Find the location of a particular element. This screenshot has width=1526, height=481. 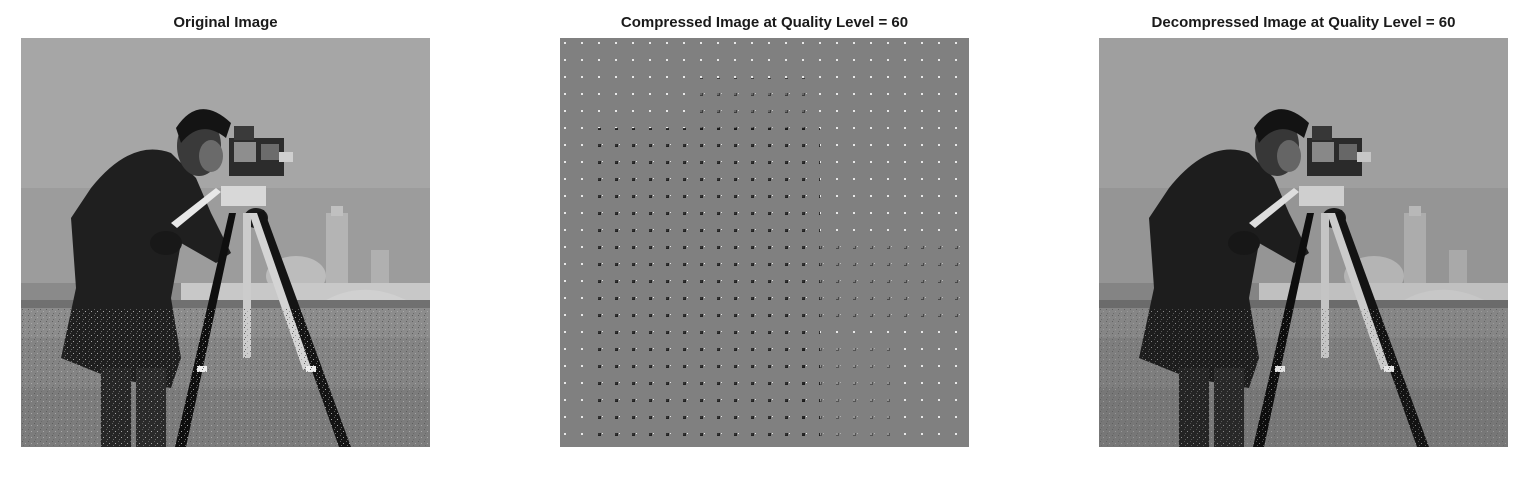

original-image-title: Original Image is located at coordinates (225, 22).